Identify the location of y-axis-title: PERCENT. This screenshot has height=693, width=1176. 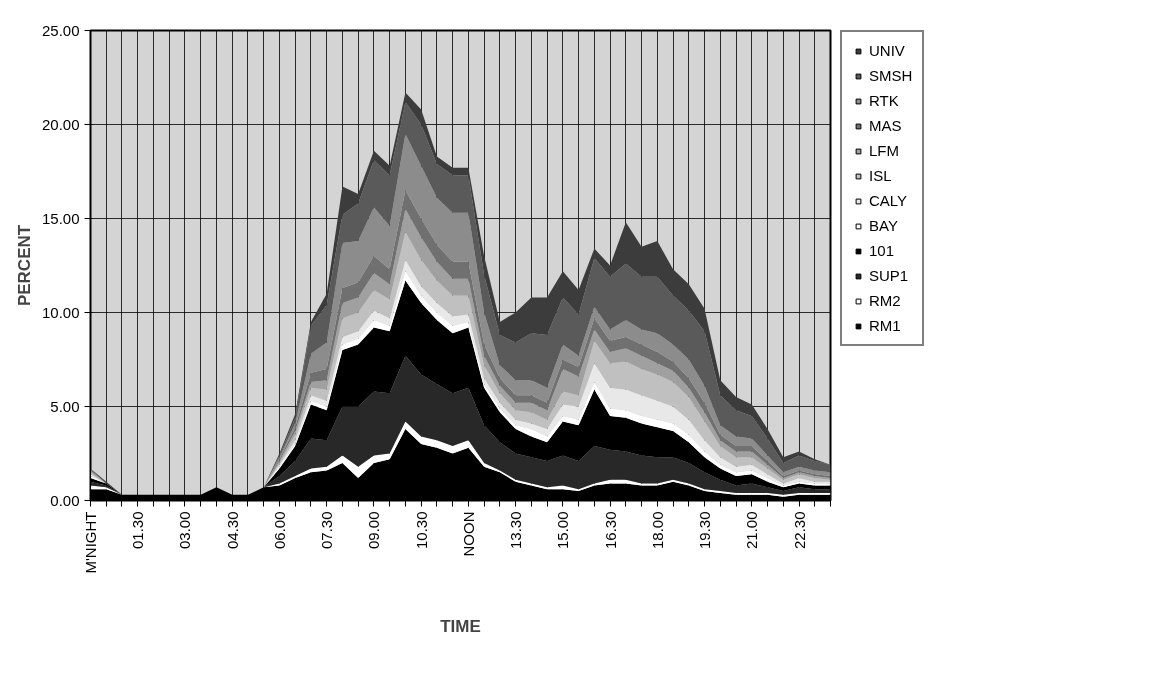
(24, 265).